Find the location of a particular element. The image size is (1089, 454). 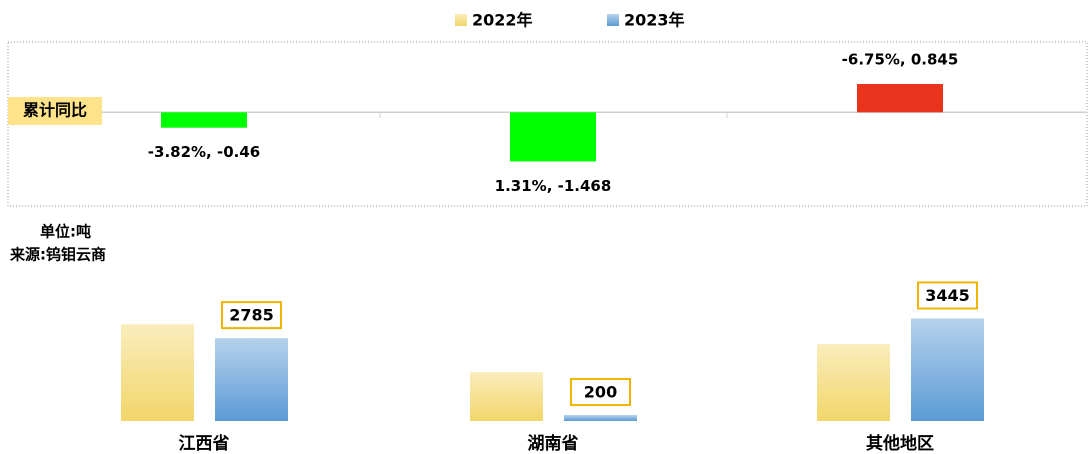

x-tick-label: 湖南省 is located at coordinates (553, 443).